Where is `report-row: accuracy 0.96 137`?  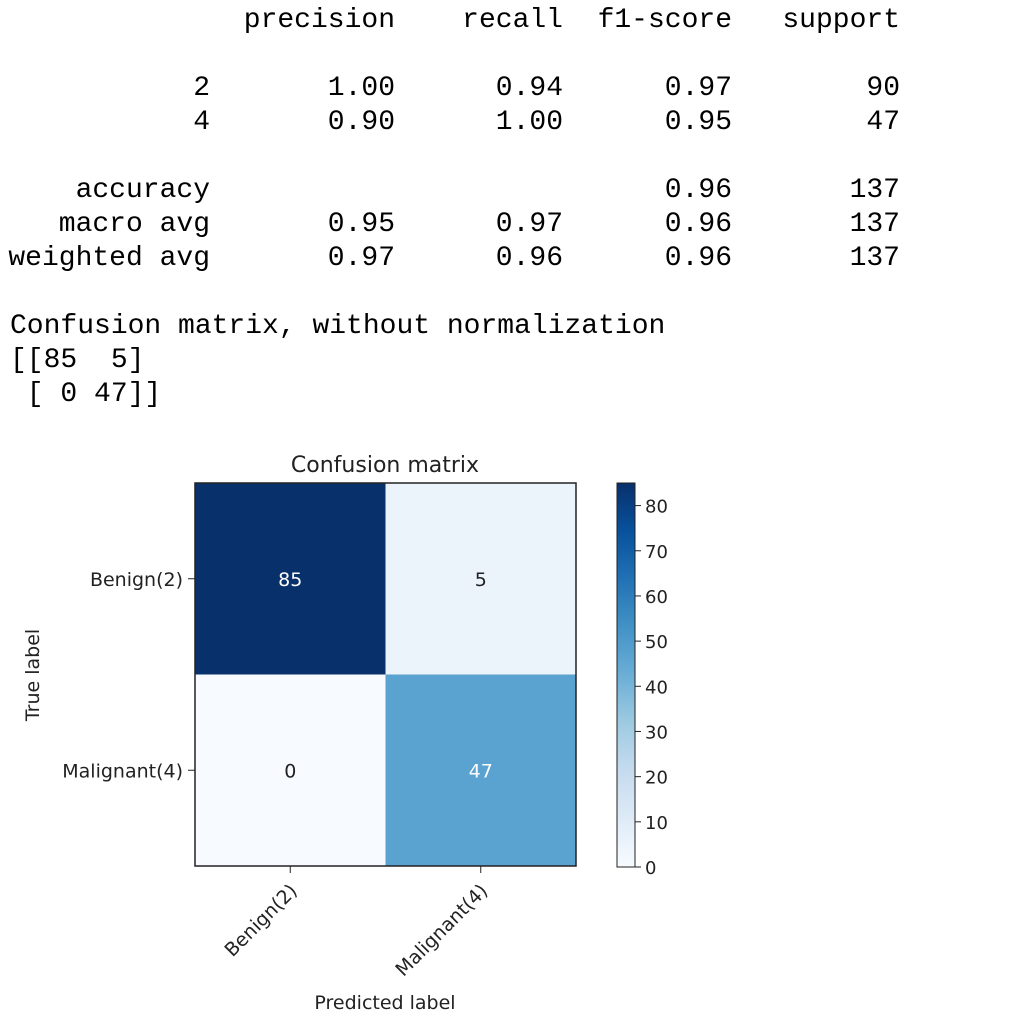
report-row: accuracy 0.96 137 is located at coordinates (510, 191).